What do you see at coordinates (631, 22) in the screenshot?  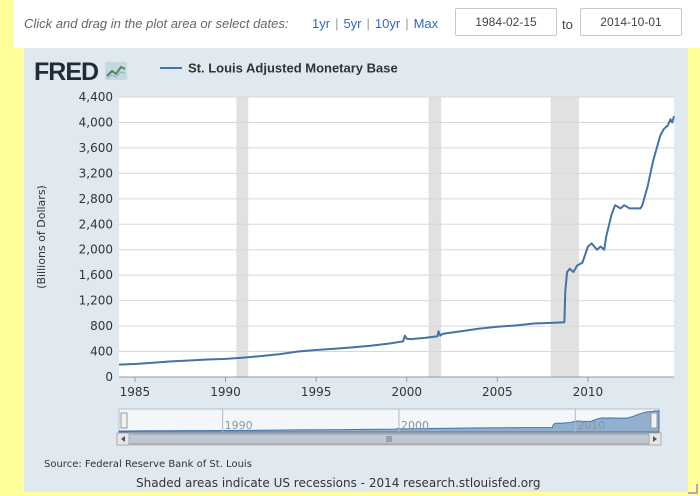 I see `end-date-input` at bounding box center [631, 22].